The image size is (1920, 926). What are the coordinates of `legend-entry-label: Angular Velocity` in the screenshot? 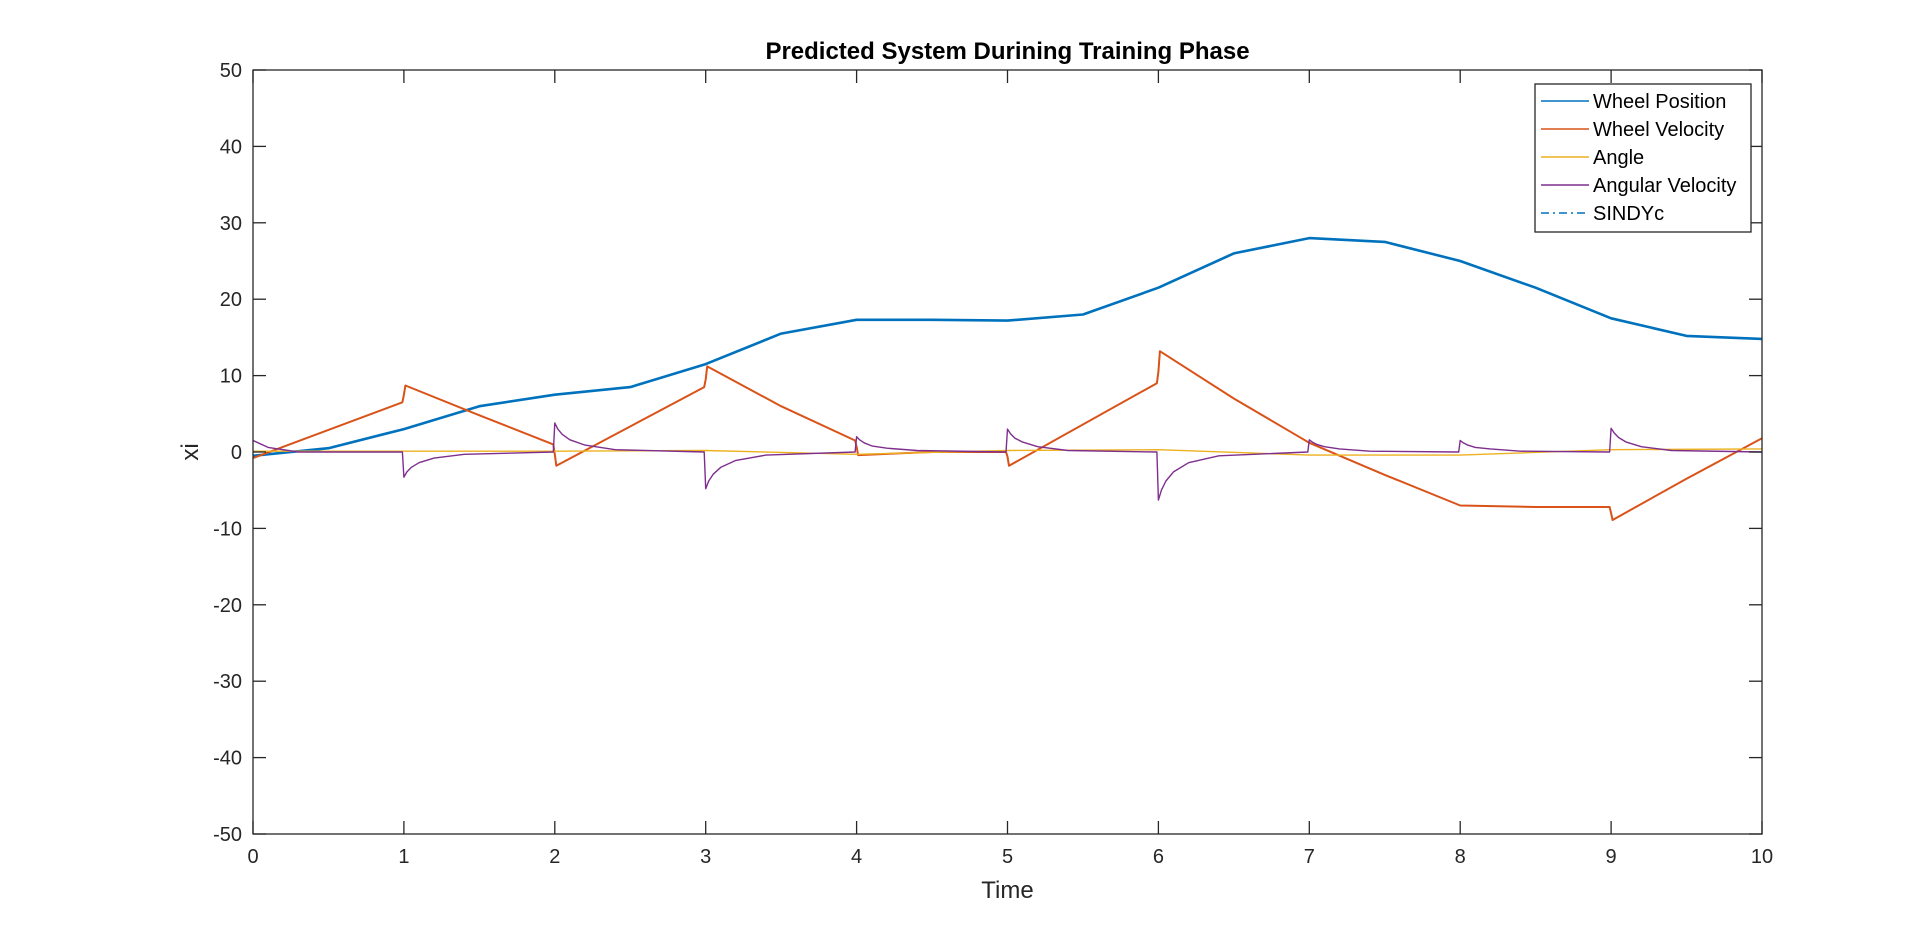 It's located at (1664, 186).